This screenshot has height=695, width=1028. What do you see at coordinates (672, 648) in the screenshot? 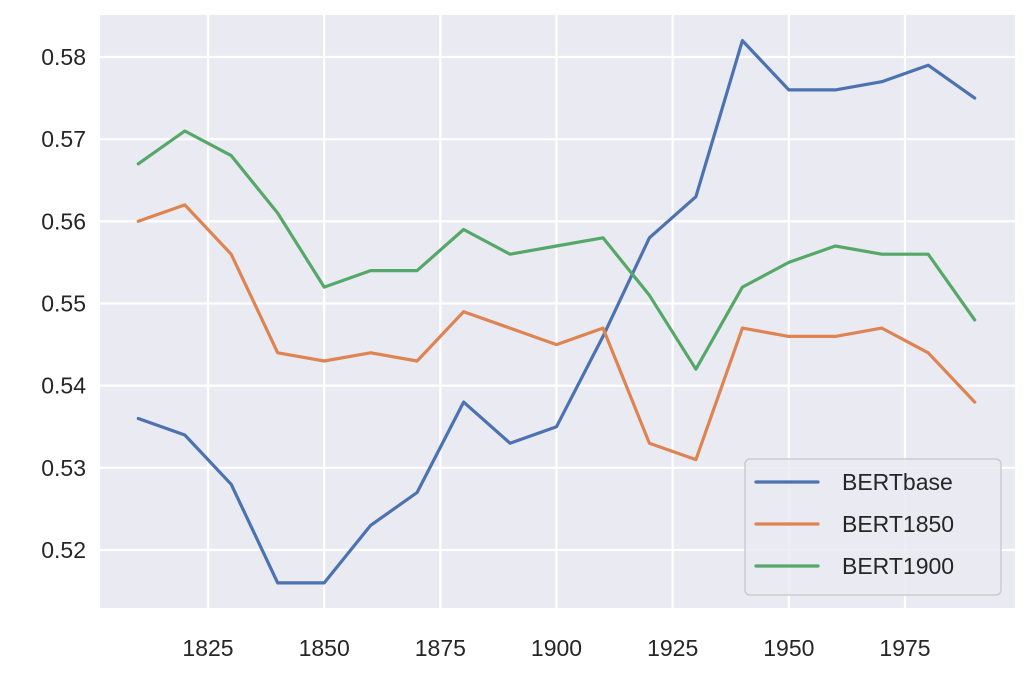
I see `x-tick-label: 1925` at bounding box center [672, 648].